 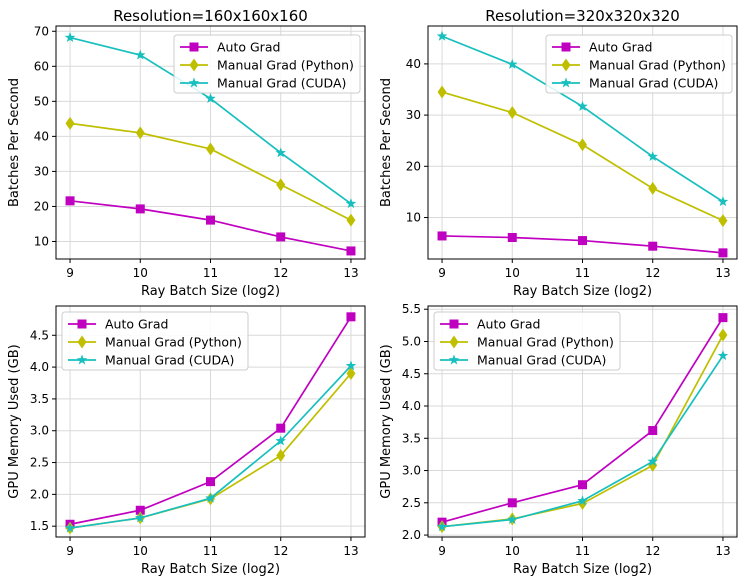 What do you see at coordinates (582, 16) in the screenshot?
I see `chart-title: Resolution=320x320x320` at bounding box center [582, 16].